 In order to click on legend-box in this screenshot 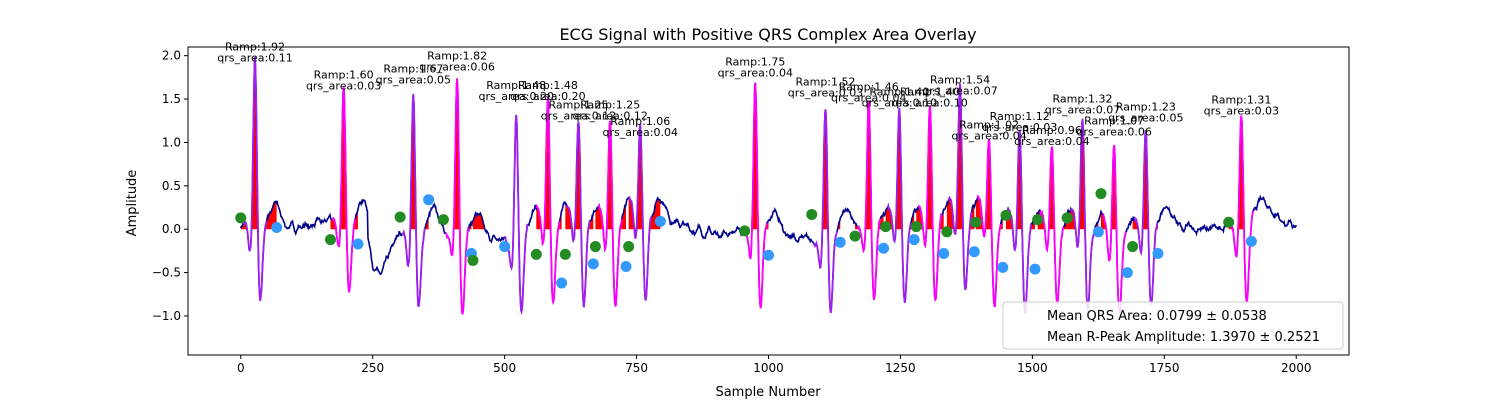, I will do `click(1173, 325)`.